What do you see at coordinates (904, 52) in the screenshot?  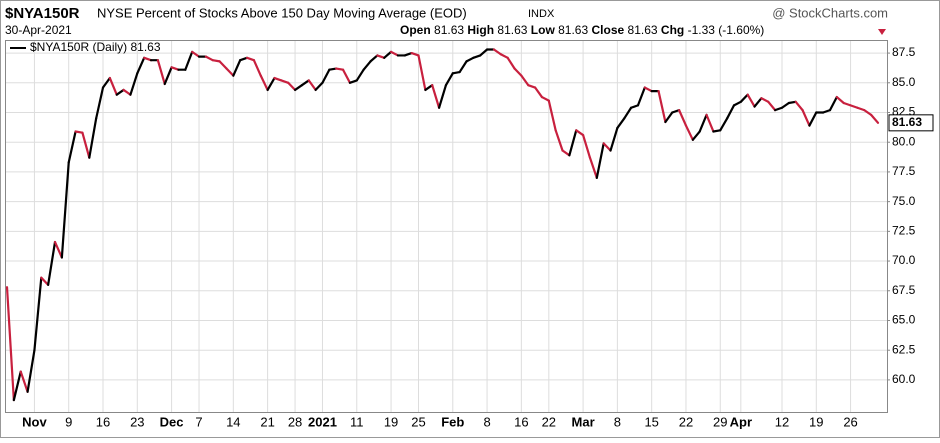 I see `y-tick-label: 87.5` at bounding box center [904, 52].